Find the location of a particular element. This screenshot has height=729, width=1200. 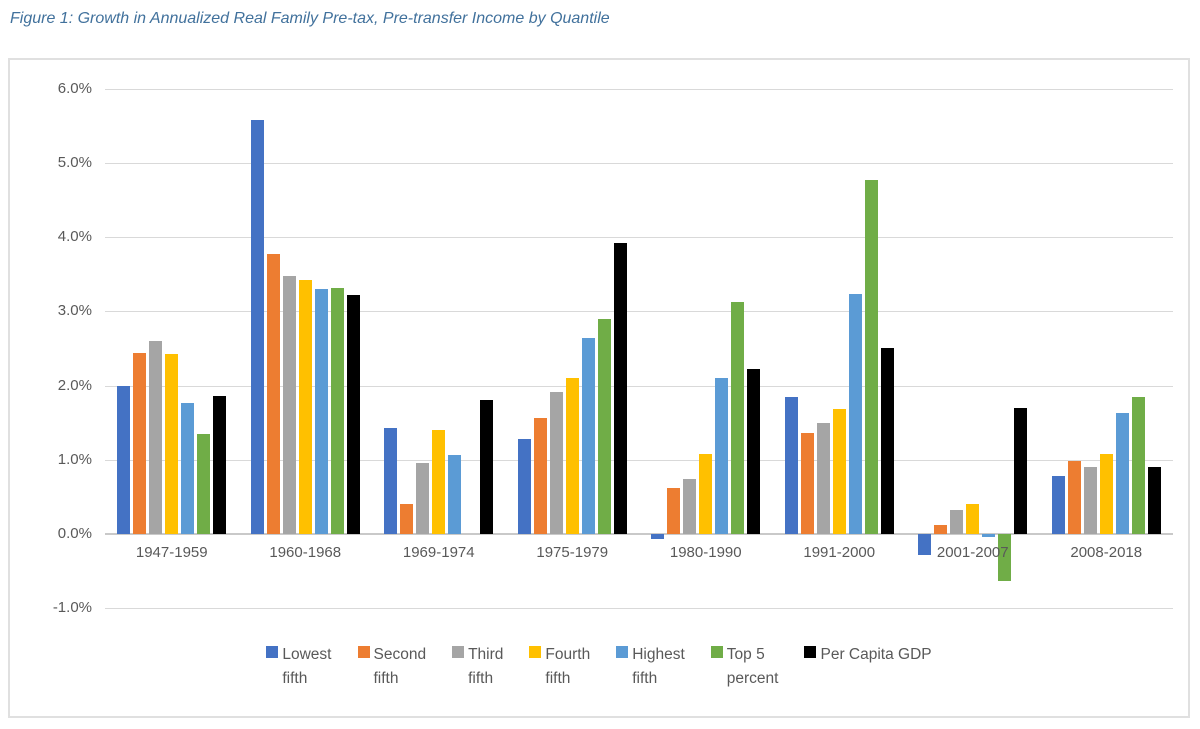

legend-label: Per Capita GDP is located at coordinates (876, 654).